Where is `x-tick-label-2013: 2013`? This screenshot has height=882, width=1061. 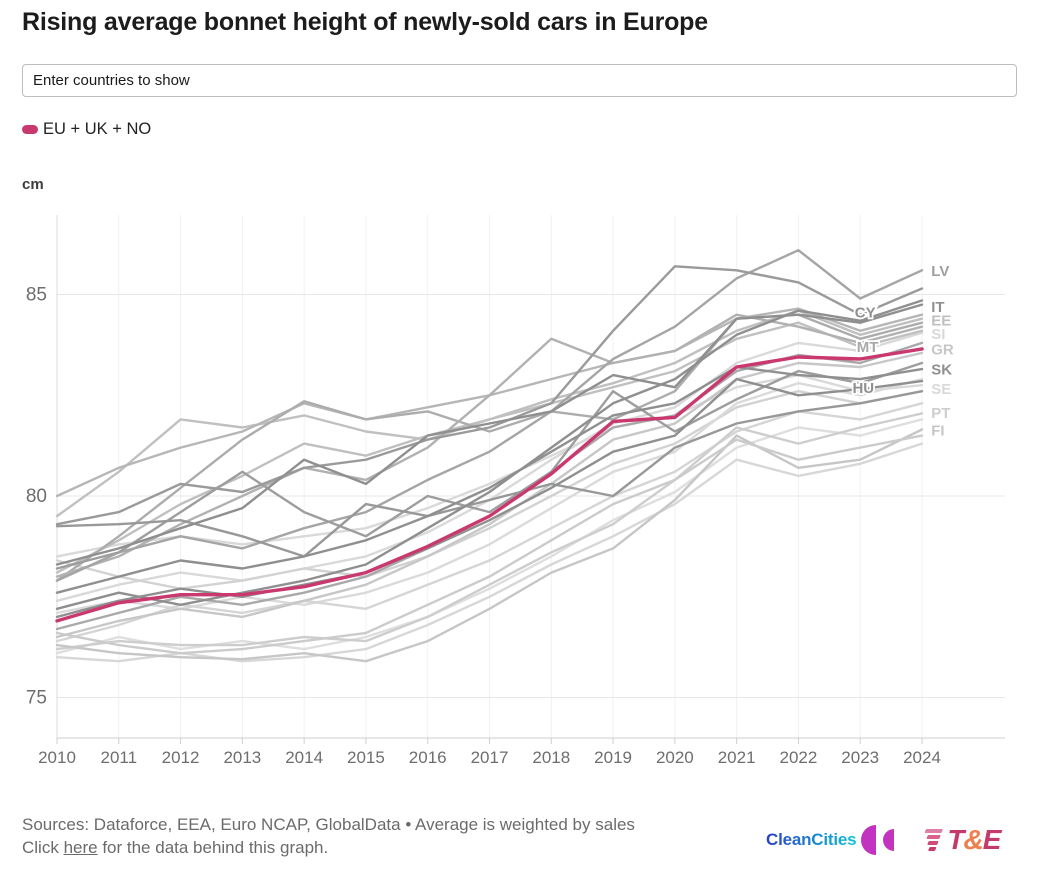 x-tick-label-2013: 2013 is located at coordinates (242, 757).